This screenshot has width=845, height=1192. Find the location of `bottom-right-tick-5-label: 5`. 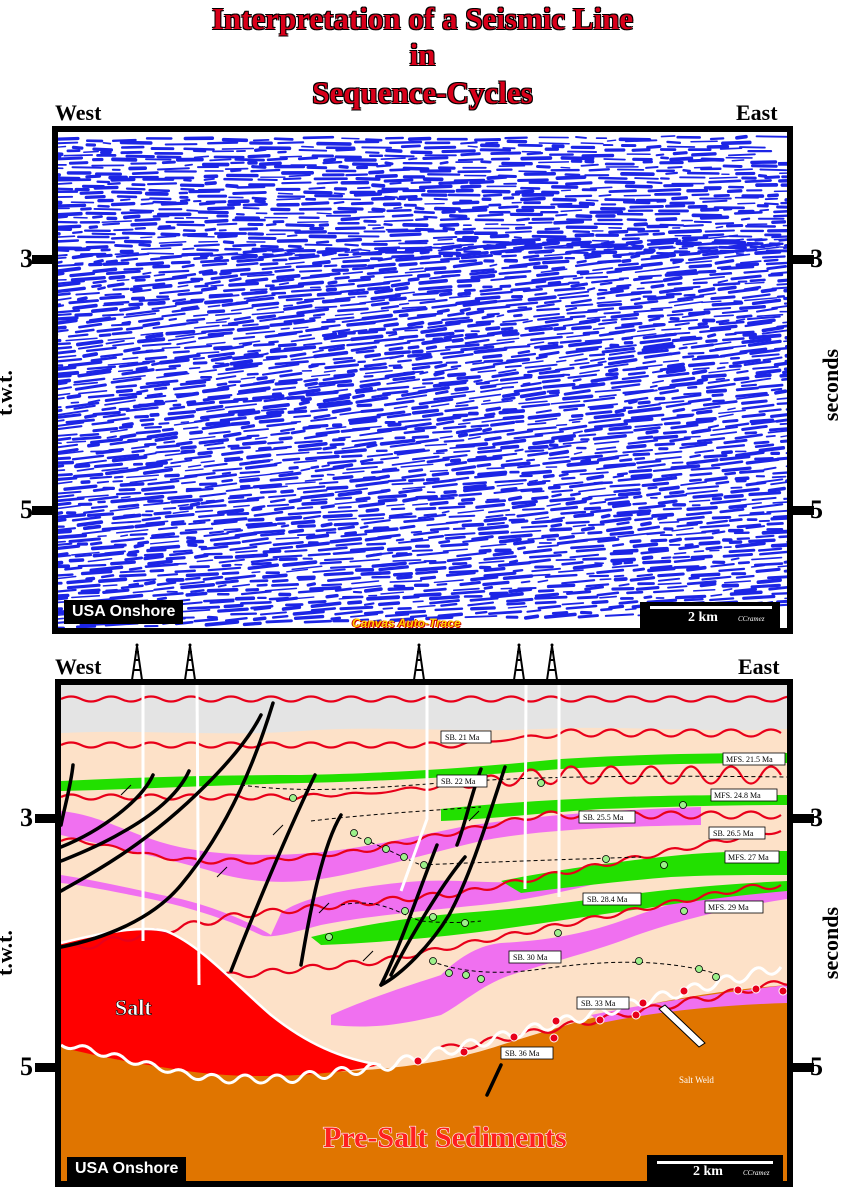

bottom-right-tick-5-label: 5 is located at coordinates (816, 1066).